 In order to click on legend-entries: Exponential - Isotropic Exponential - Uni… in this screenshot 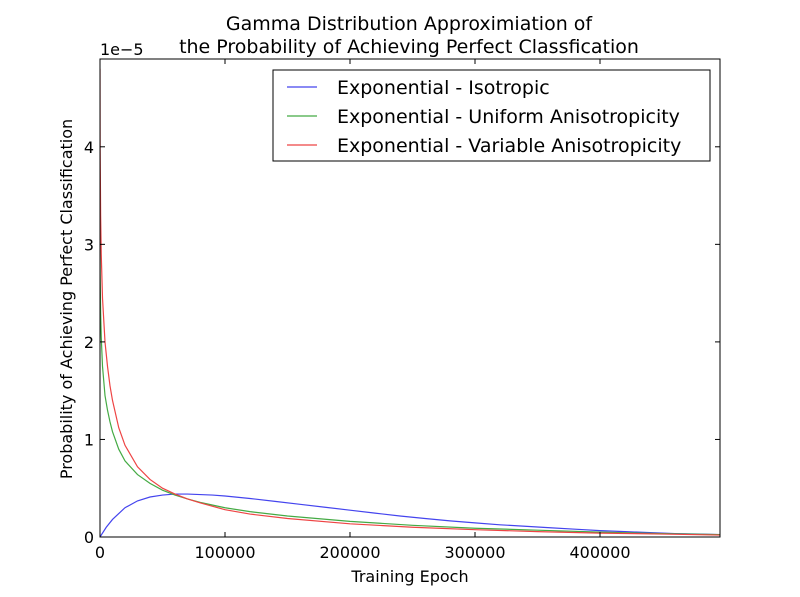, I will do `click(484, 117)`.